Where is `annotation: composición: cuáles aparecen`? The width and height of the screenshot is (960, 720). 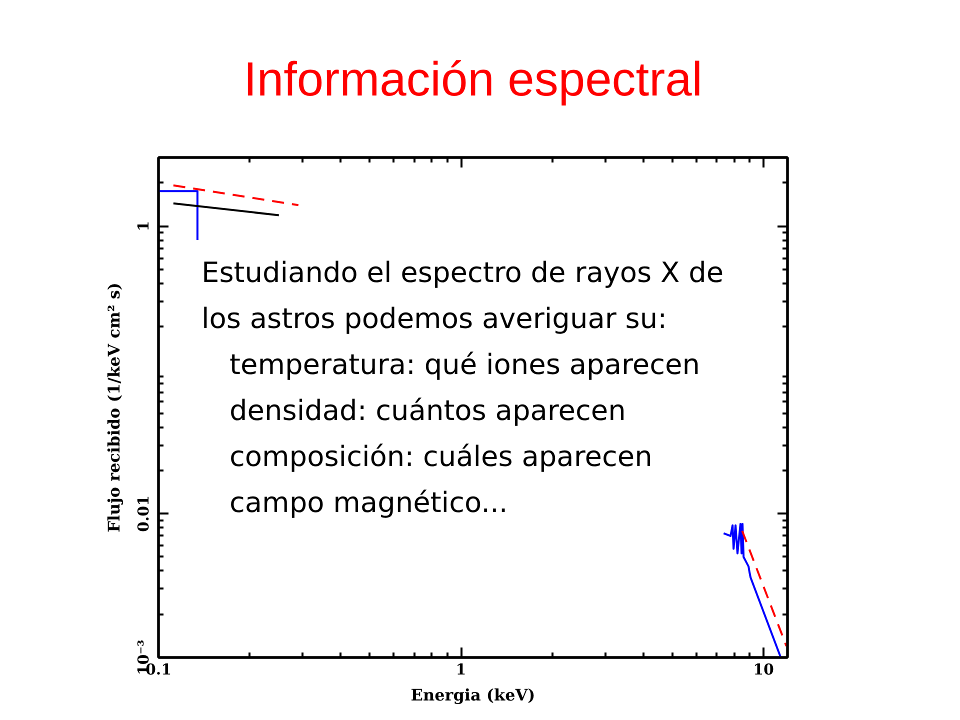
annotation: composición: cuáles aparecen is located at coordinates (441, 456).